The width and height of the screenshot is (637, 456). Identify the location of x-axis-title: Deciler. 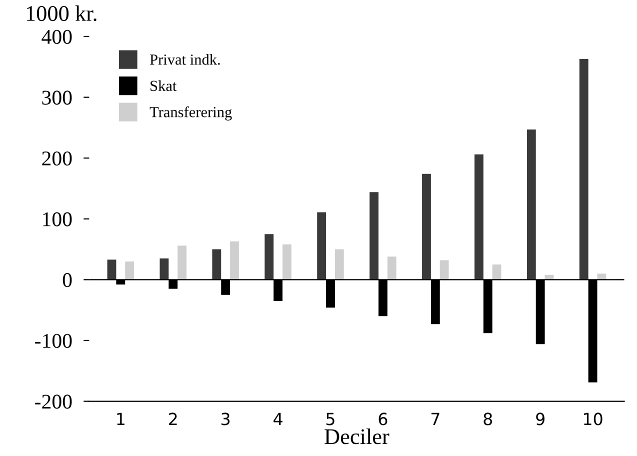
(357, 436).